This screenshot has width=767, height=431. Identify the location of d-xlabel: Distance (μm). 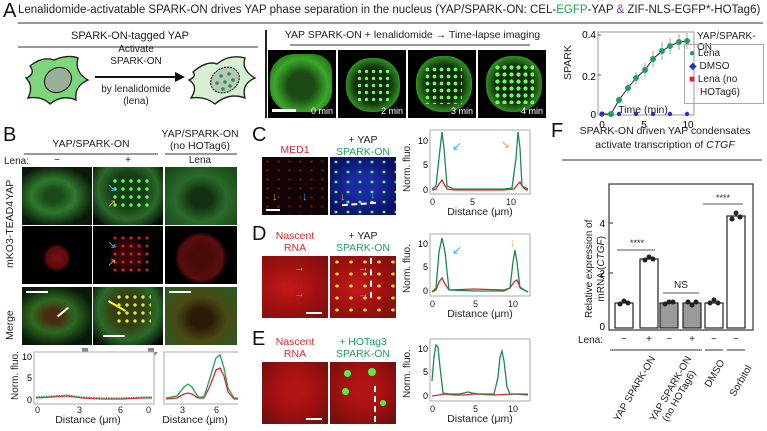
(480, 314).